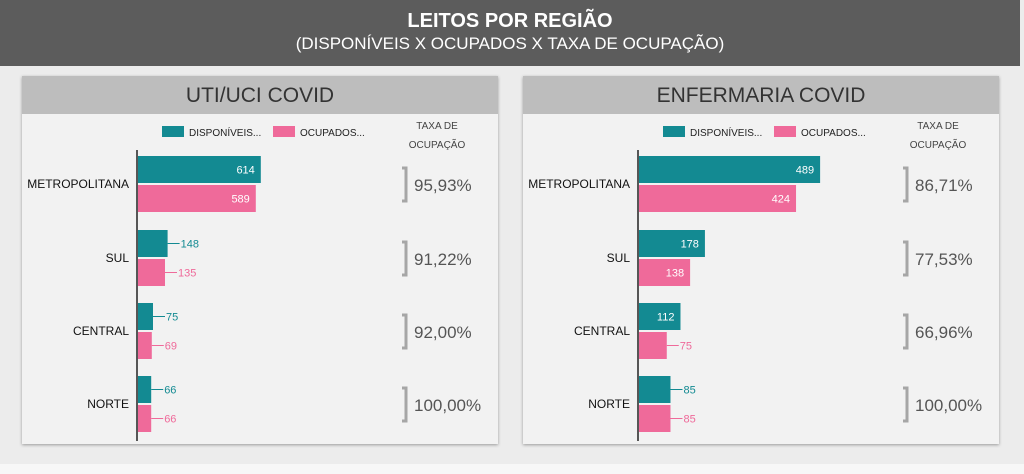  I want to click on rate-value-central: 66,96%, so click(944, 332).